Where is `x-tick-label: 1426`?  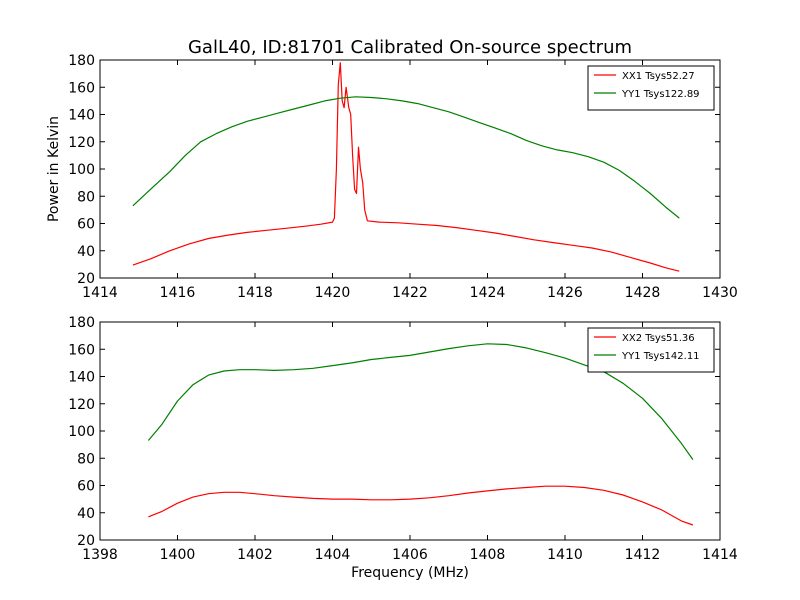 x-tick-label: 1426 is located at coordinates (565, 293).